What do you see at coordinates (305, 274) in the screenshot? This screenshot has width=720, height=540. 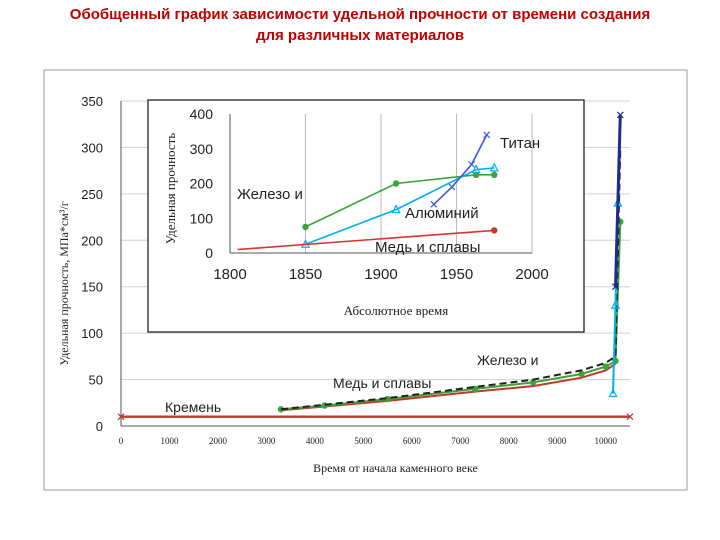 I see `x-tick-label: 1850` at bounding box center [305, 274].